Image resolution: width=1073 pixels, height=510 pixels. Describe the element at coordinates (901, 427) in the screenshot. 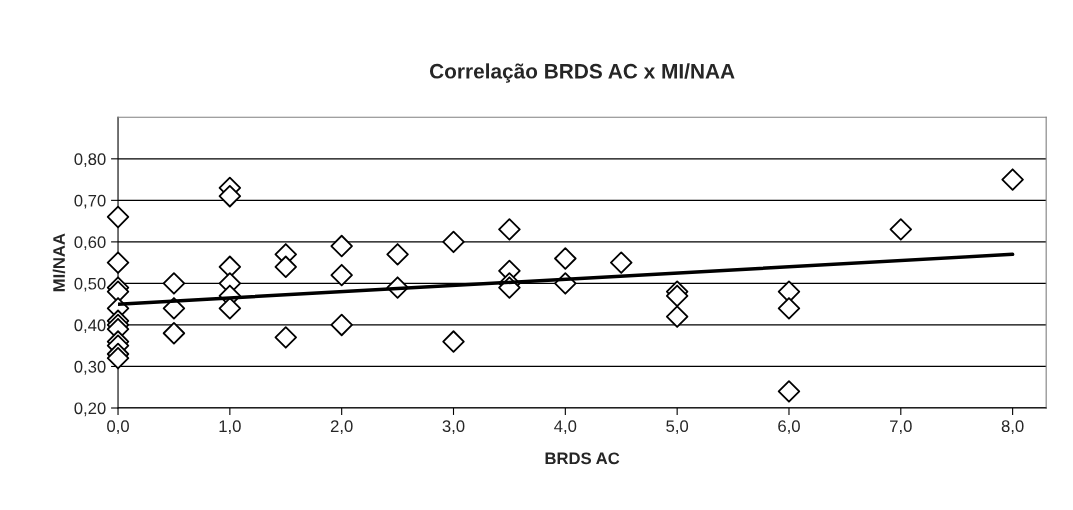

I see `x-tick-label: 7,0` at that location.